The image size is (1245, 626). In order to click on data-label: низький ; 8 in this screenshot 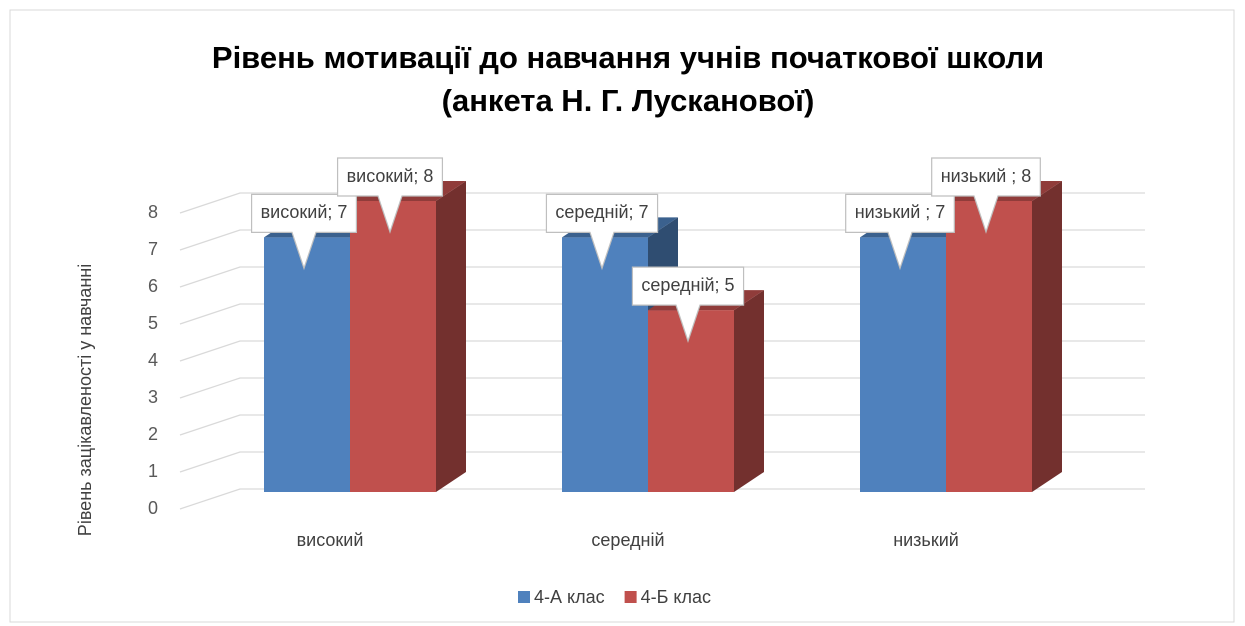, I will do `click(986, 176)`.